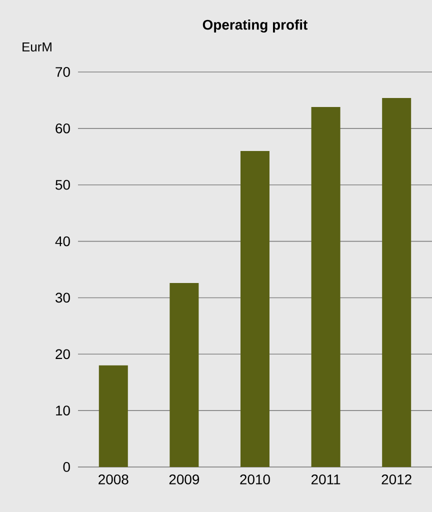  I want to click on y-tick-label: 40, so click(62, 241).